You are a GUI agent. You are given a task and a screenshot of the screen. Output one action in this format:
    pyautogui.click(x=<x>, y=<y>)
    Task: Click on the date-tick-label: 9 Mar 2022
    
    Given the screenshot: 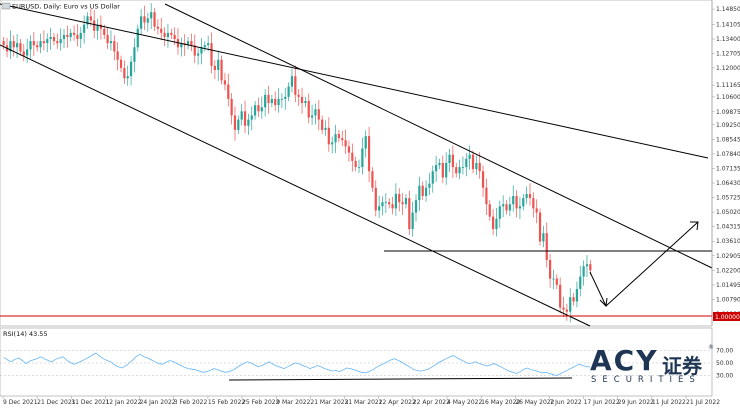 What is the action you would take?
    pyautogui.click(x=293, y=402)
    